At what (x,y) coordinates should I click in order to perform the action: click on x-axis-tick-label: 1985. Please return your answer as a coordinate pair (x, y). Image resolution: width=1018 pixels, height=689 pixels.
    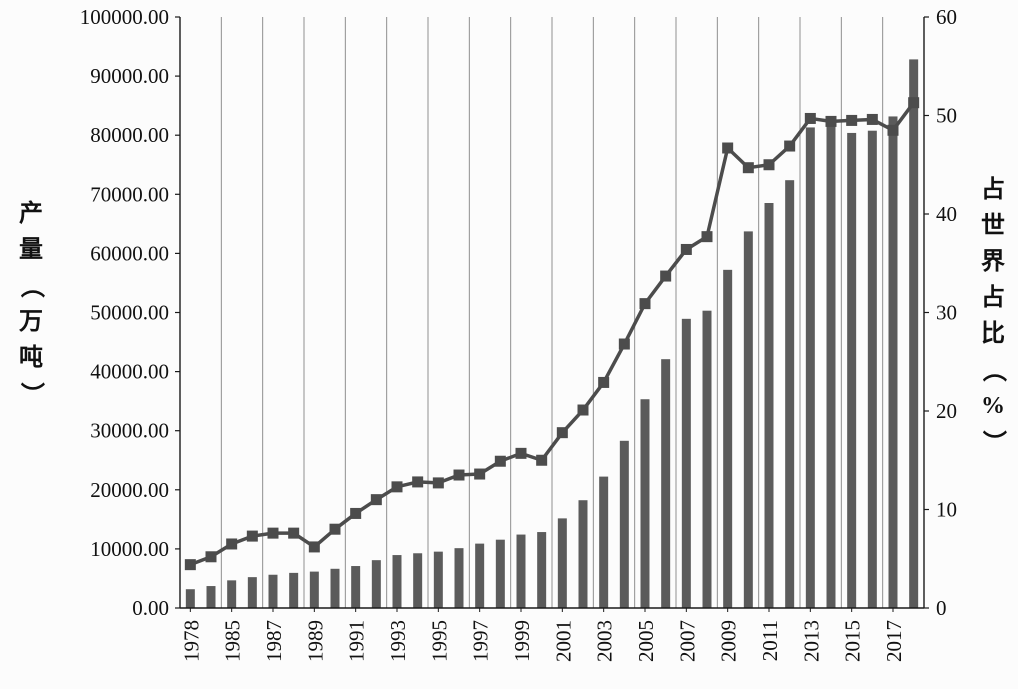
    Looking at the image, I should click on (233, 641).